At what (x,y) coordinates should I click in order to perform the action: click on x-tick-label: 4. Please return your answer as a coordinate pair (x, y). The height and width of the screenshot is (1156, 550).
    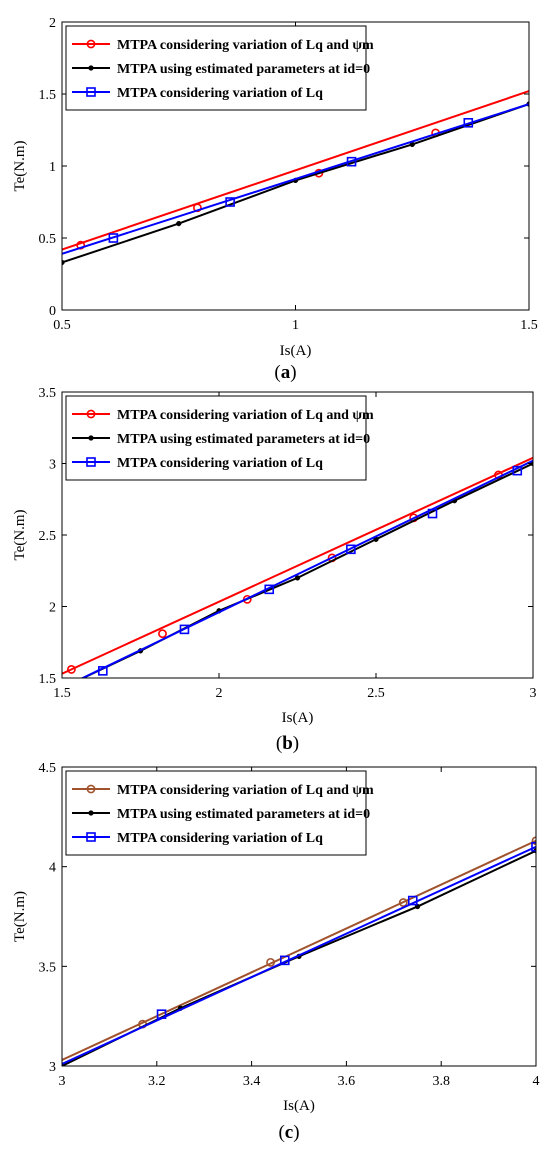
    Looking at the image, I should click on (536, 1081).